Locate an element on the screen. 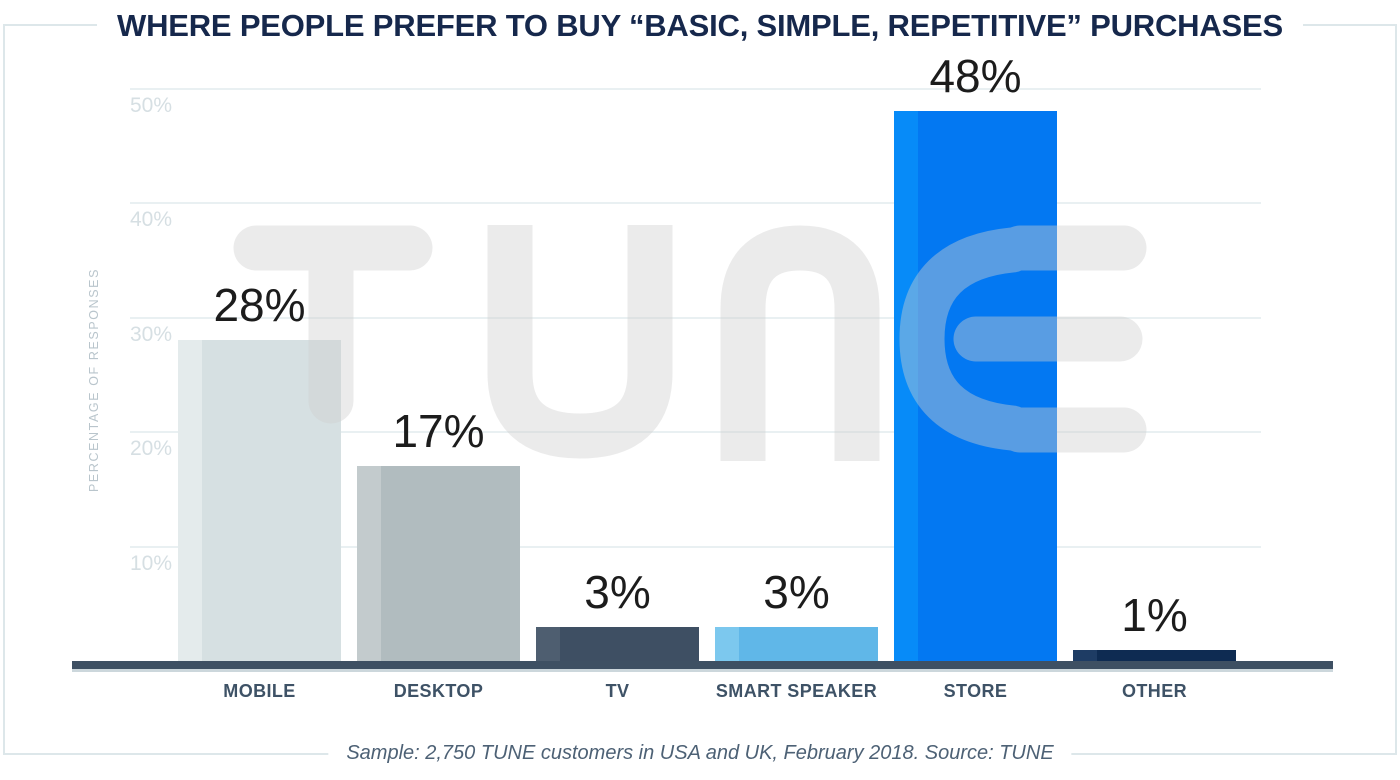 This screenshot has height=780, width=1400. bar-store is located at coordinates (975, 386).